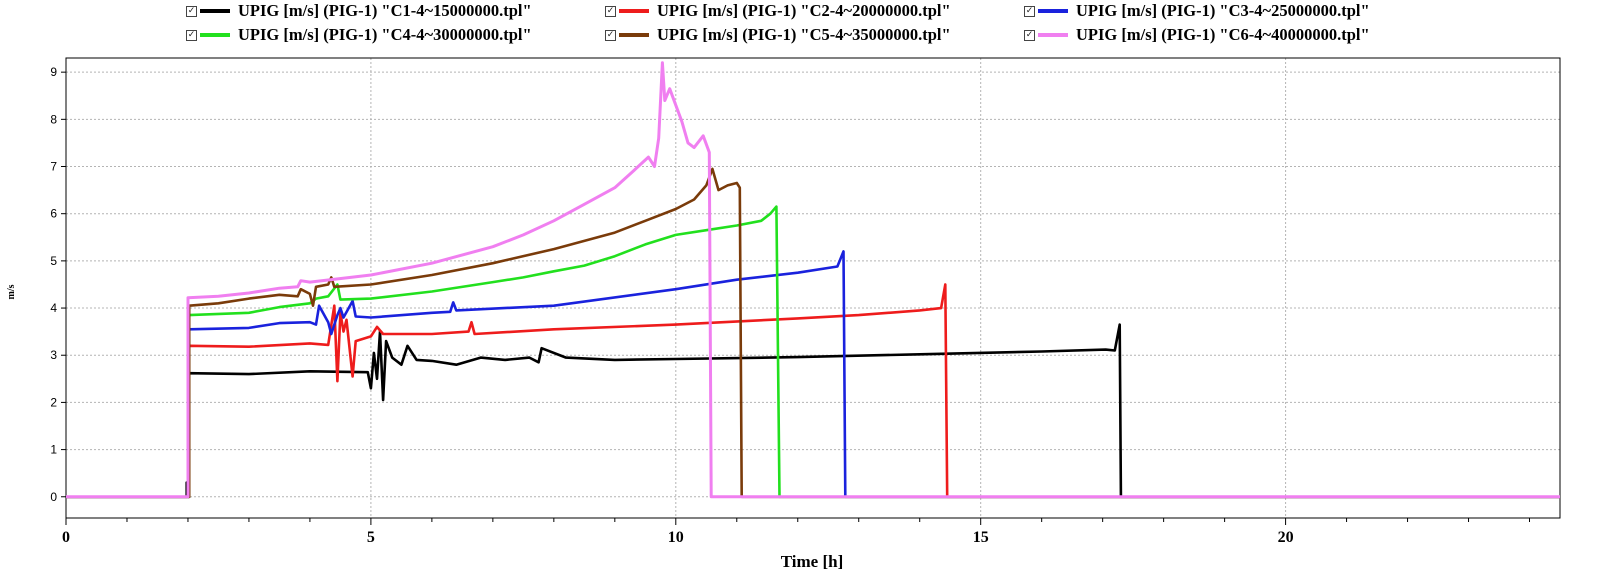 This screenshot has width=1600, height=586. What do you see at coordinates (53, 308) in the screenshot?
I see `y-tick-label: 4` at bounding box center [53, 308].